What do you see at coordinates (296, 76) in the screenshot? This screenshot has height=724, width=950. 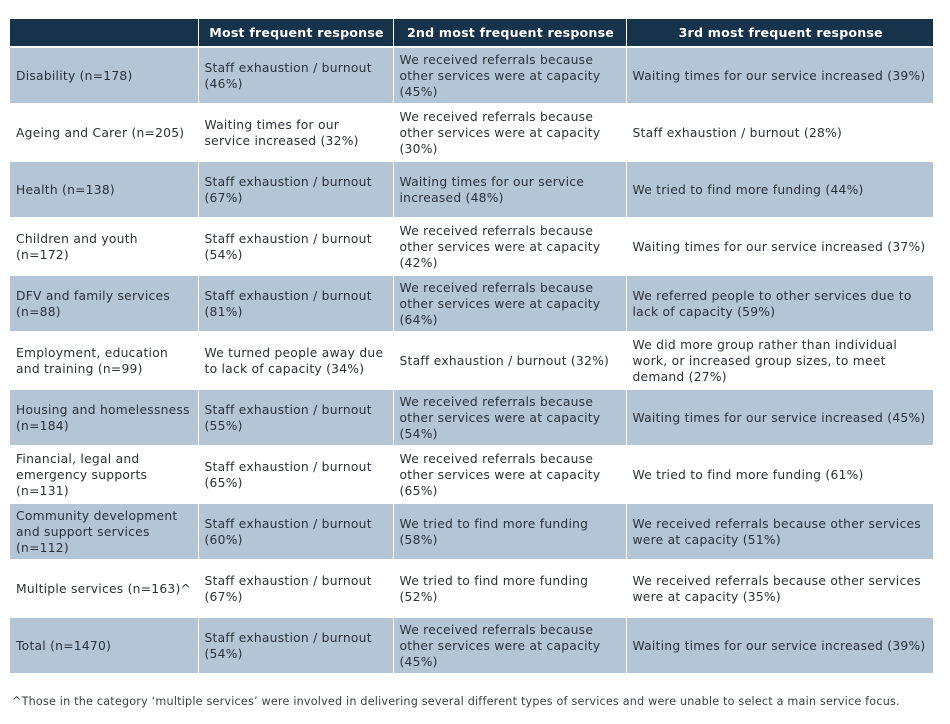 I see `most-frequent-cell: Staff exhaustion / burnout (46%)` at bounding box center [296, 76].